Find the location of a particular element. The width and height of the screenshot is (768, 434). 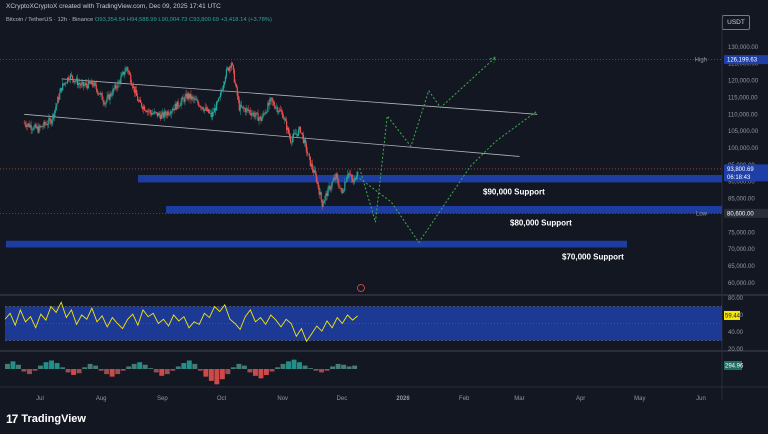

x-tick-label: Oct is located at coordinates (222, 399).